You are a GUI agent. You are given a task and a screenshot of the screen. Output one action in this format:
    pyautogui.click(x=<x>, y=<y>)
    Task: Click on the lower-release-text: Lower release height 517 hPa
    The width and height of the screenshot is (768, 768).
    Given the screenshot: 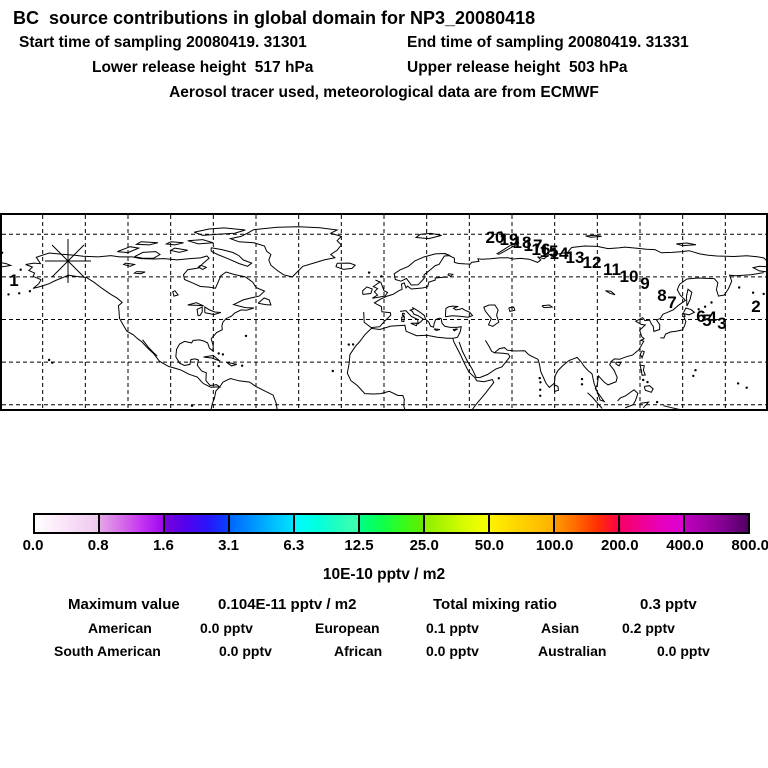 What is the action you would take?
    pyautogui.click(x=203, y=67)
    